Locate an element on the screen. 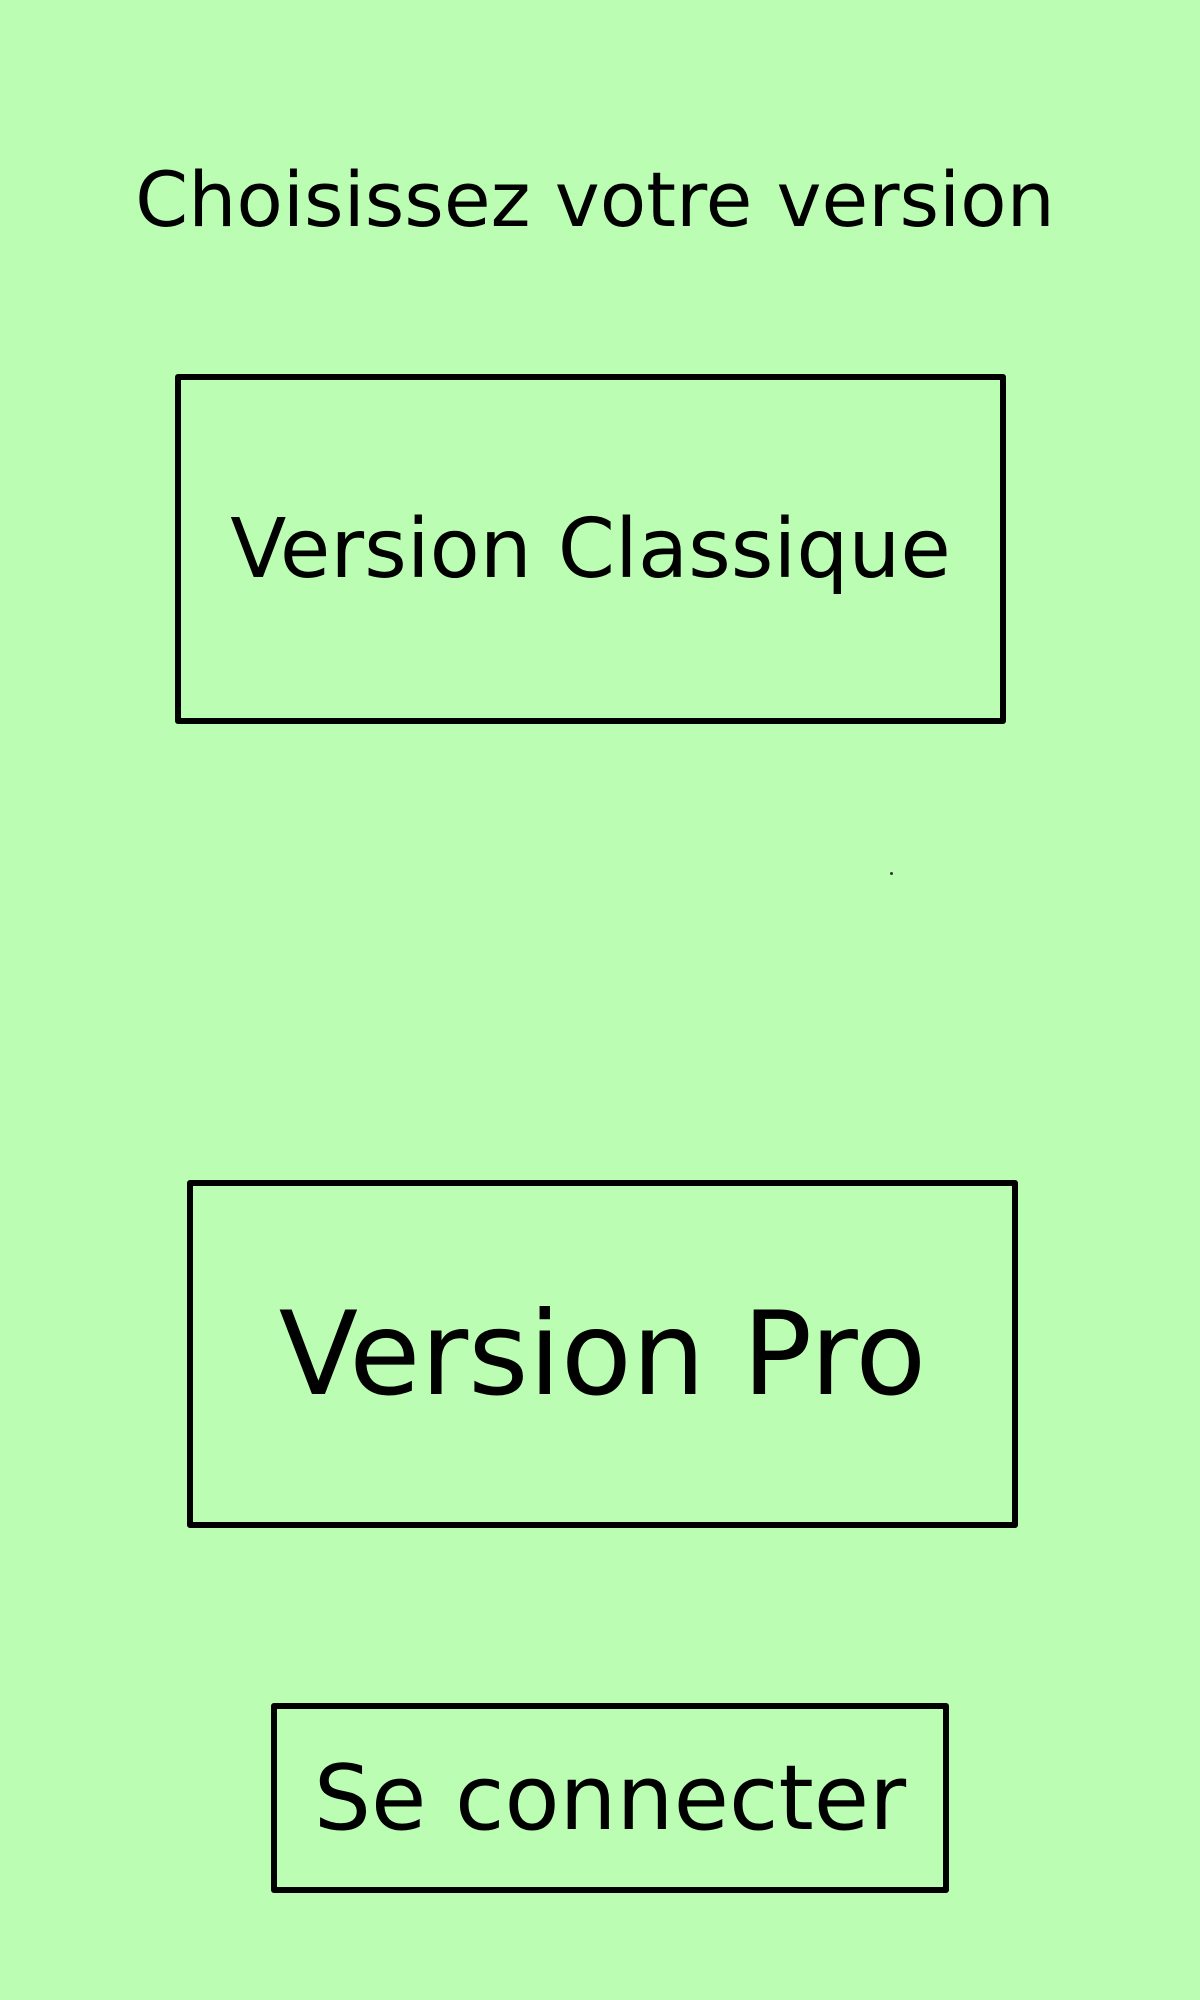 This screenshot has height=2000, width=1200. pro-version-button: Version Pro is located at coordinates (602, 1354).